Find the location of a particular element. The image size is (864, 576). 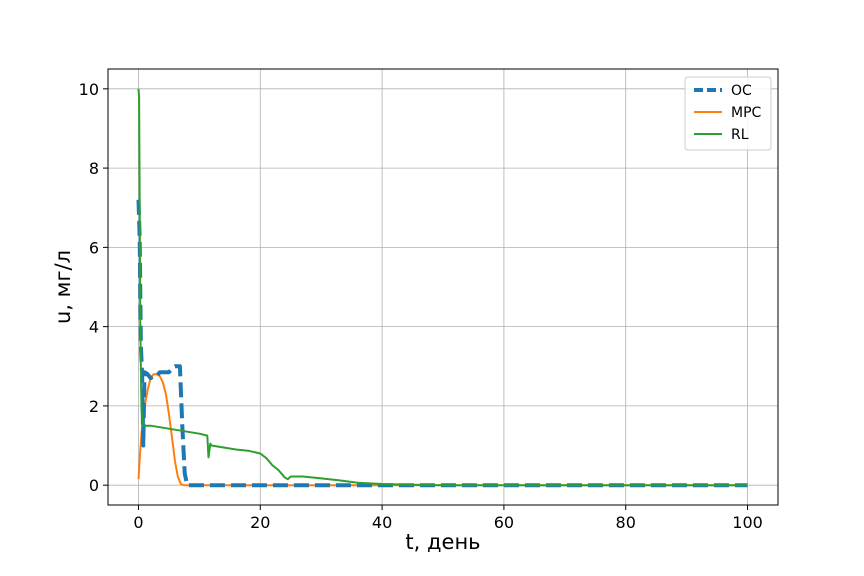

y-tick-label: 6 is located at coordinates (94, 247).